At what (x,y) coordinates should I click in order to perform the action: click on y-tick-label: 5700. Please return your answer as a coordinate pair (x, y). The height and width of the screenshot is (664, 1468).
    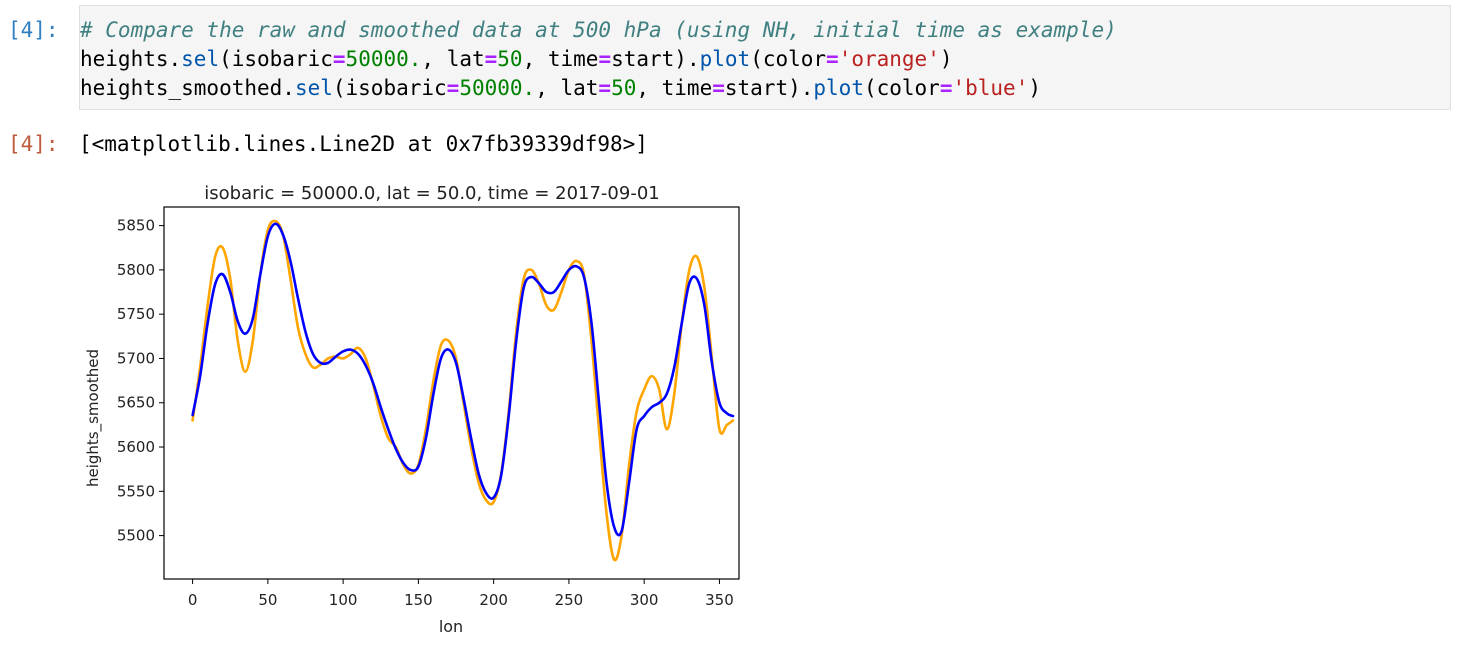
    Looking at the image, I should click on (136, 358).